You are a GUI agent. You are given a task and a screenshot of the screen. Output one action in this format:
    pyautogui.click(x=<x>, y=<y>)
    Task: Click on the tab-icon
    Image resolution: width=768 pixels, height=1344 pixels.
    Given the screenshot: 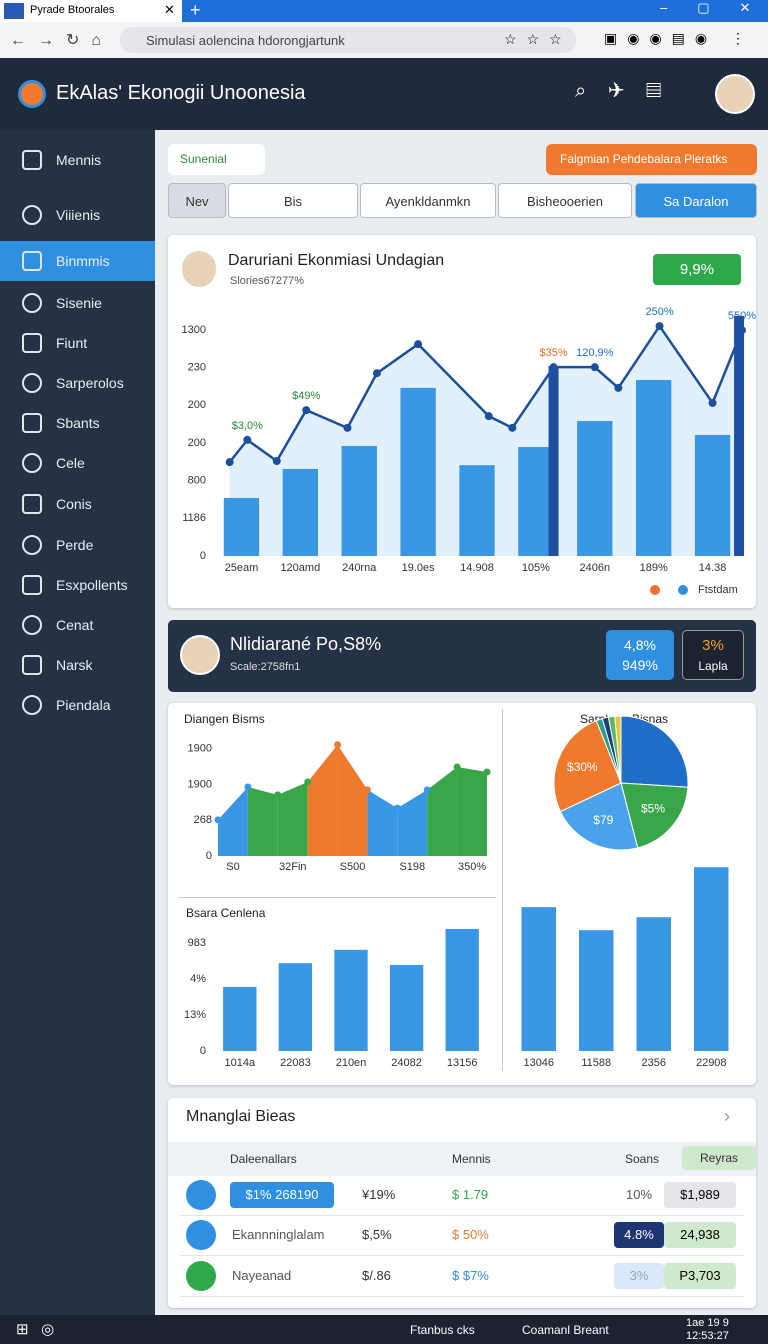 What is the action you would take?
    pyautogui.click(x=14, y=11)
    